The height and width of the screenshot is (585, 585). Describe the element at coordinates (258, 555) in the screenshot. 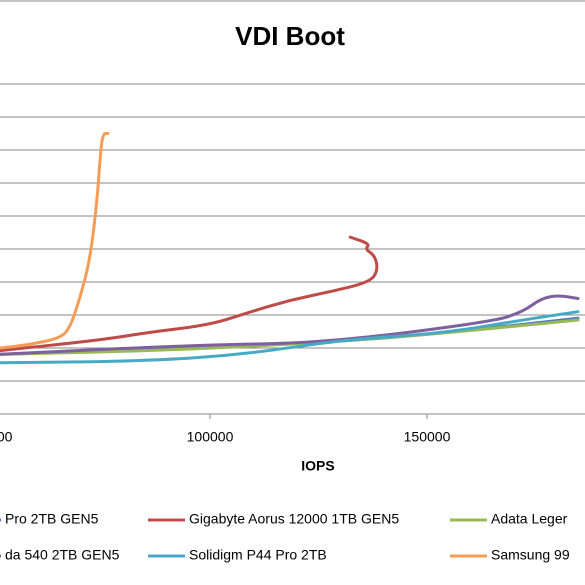

I see `legend-label: Solidigm P44 Pro 2TB` at that location.